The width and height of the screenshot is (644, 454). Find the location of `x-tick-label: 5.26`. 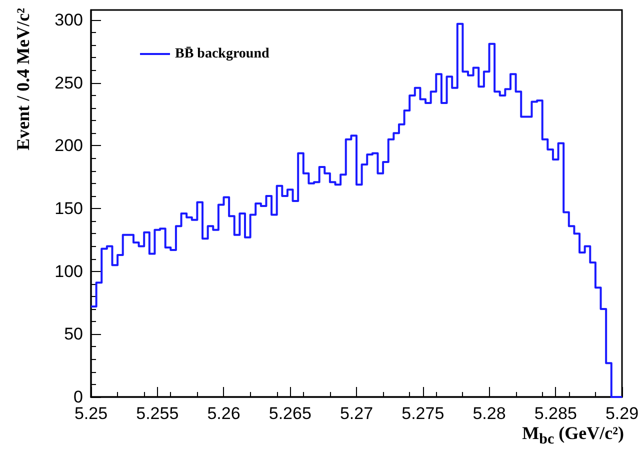

x-tick-label: 5.26 is located at coordinates (223, 413).